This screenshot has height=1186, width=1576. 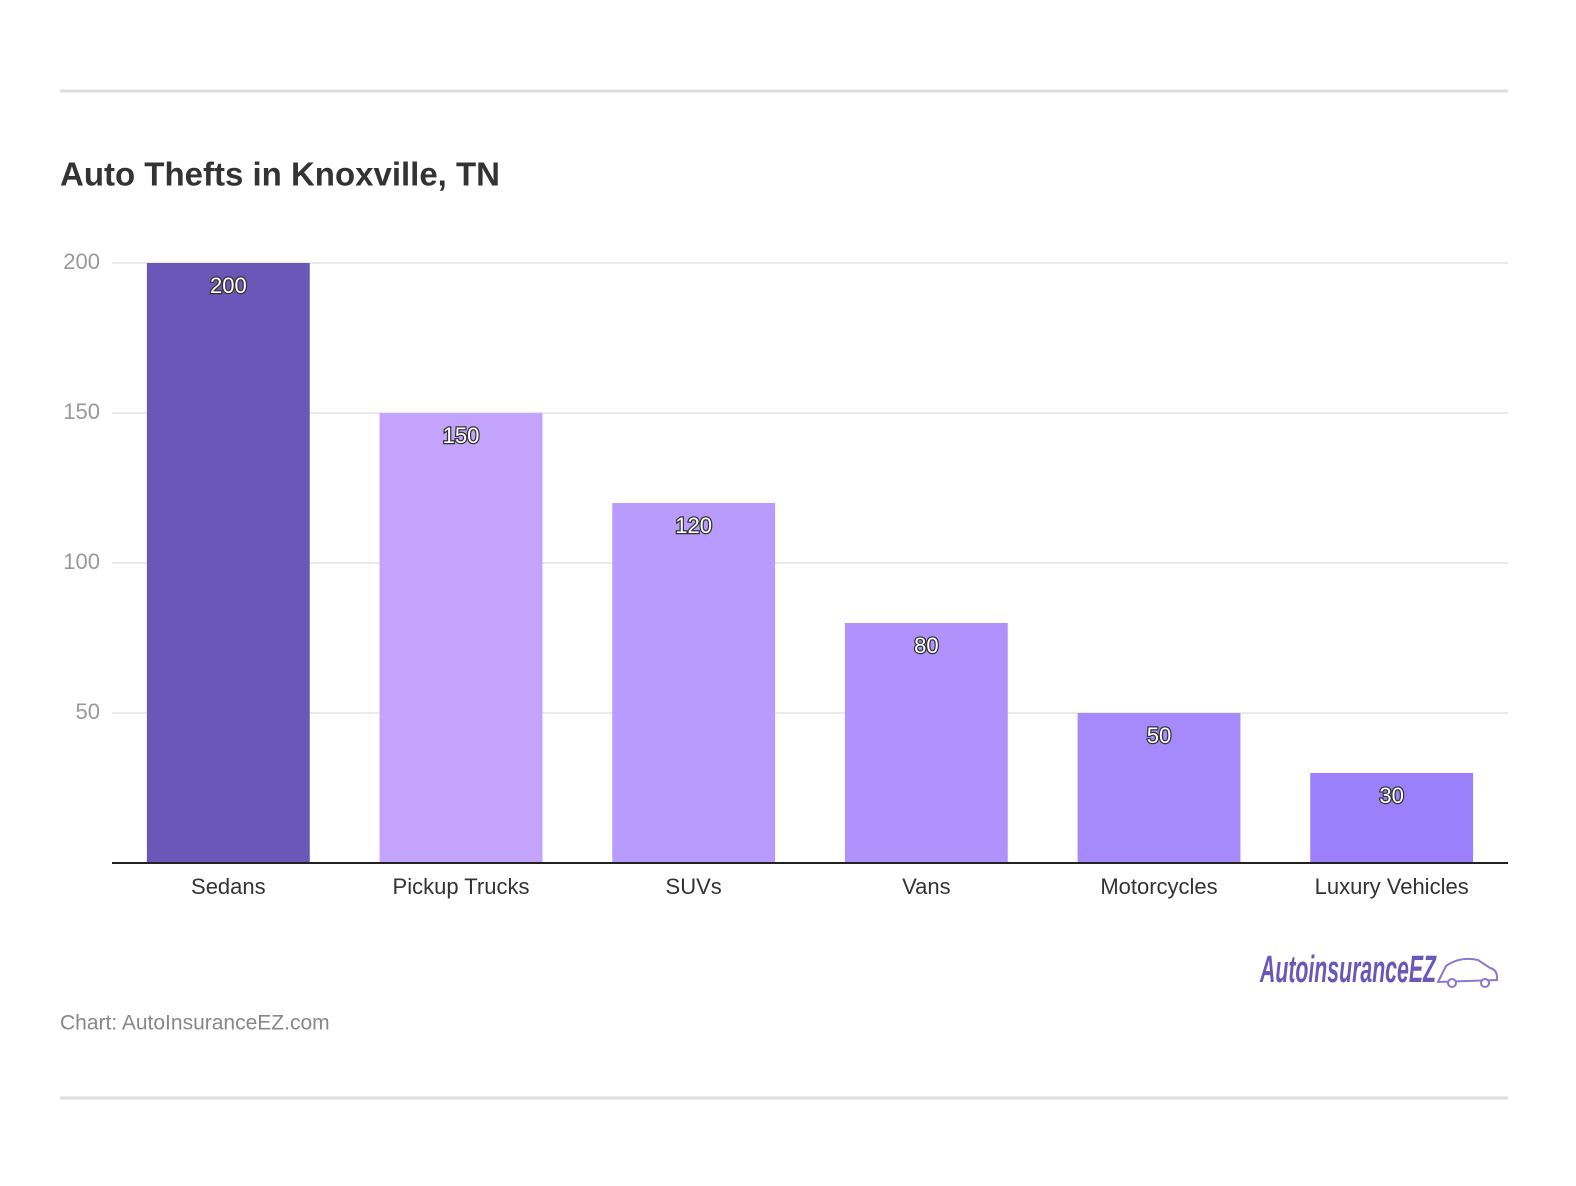 I want to click on x-tick-label: SUVs, so click(x=694, y=886).